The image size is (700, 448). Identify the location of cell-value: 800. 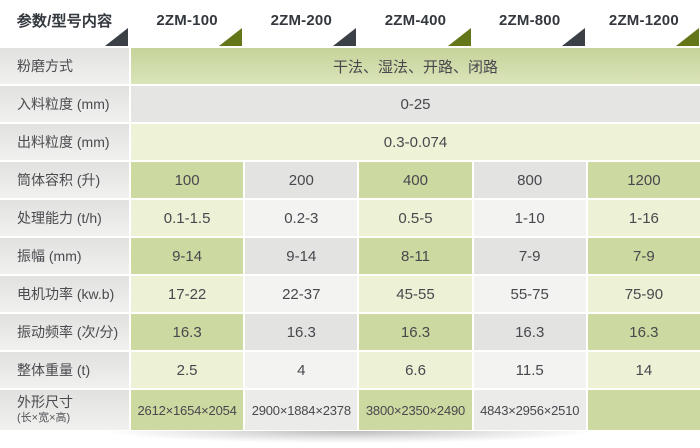
(529, 180).